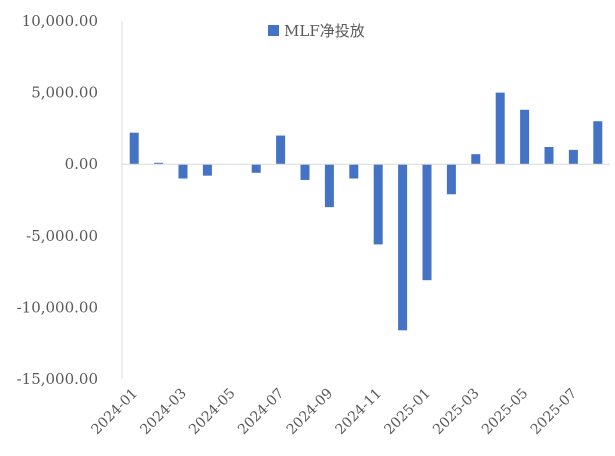 Image resolution: width=615 pixels, height=456 pixels. I want to click on y-tick-label: -5,000.00, so click(62, 236).